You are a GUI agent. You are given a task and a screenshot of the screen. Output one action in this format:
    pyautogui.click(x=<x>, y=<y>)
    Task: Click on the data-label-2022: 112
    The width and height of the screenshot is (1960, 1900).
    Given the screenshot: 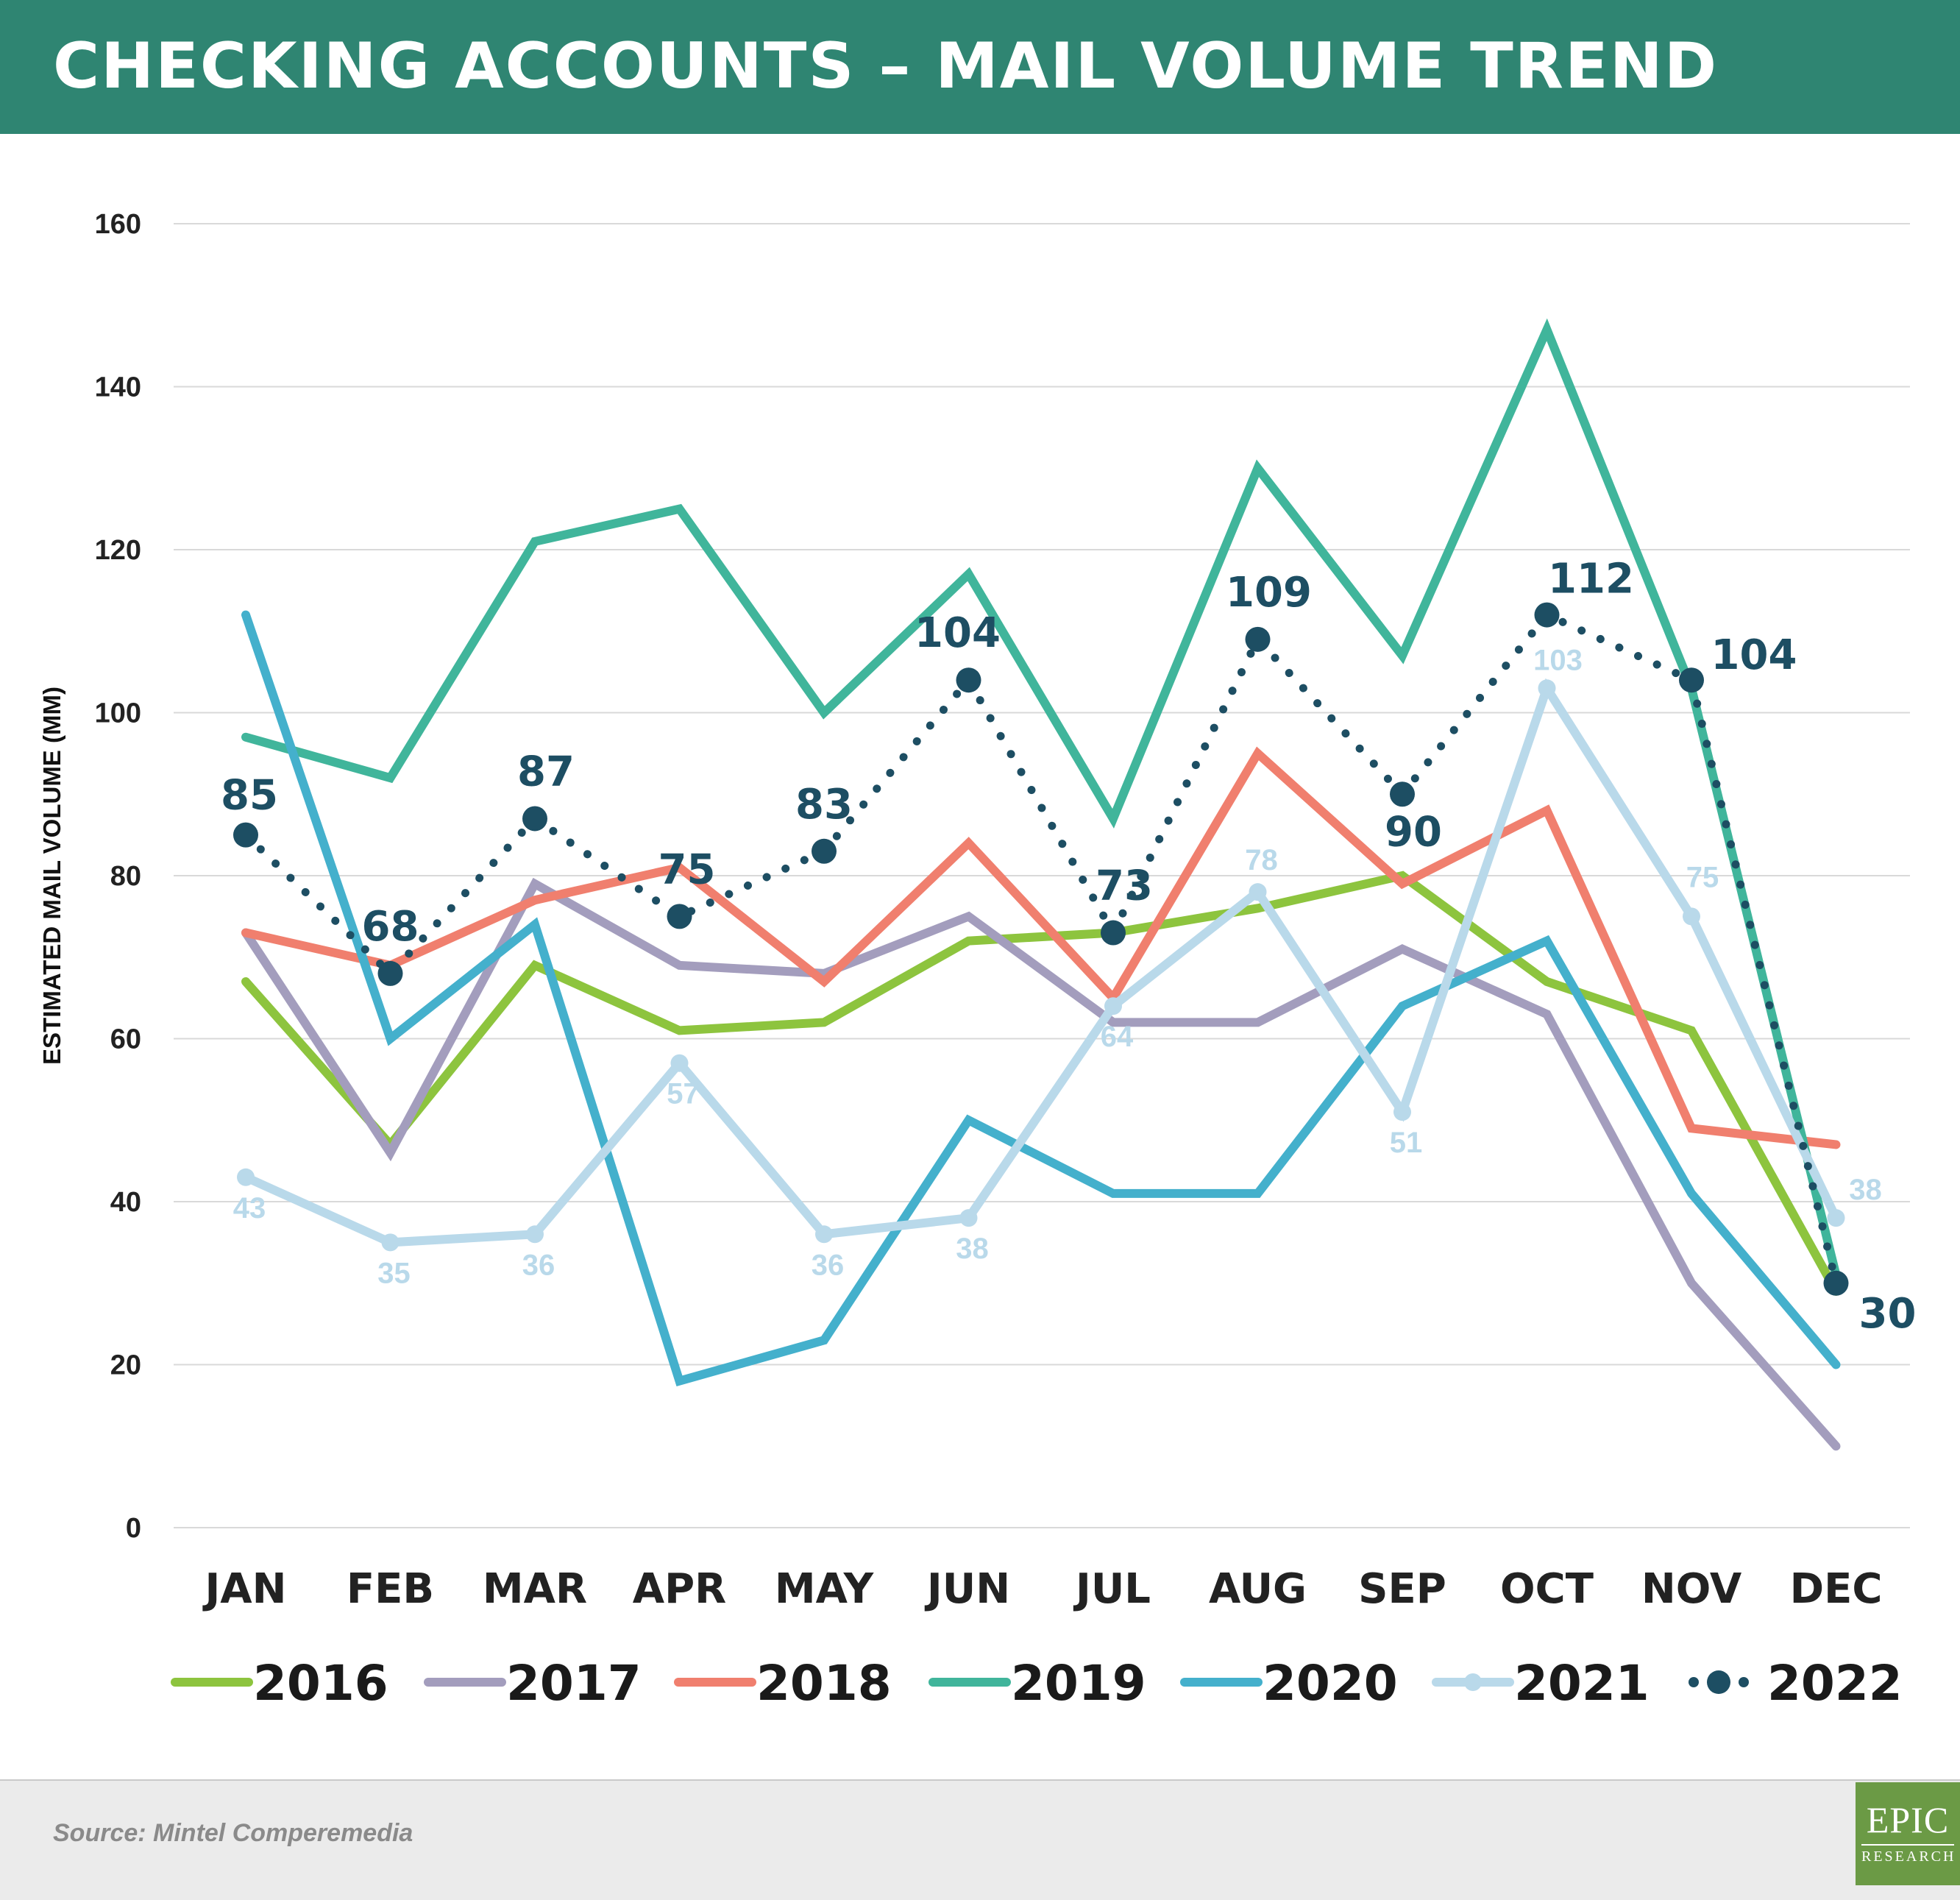 What is the action you would take?
    pyautogui.click(x=1591, y=579)
    